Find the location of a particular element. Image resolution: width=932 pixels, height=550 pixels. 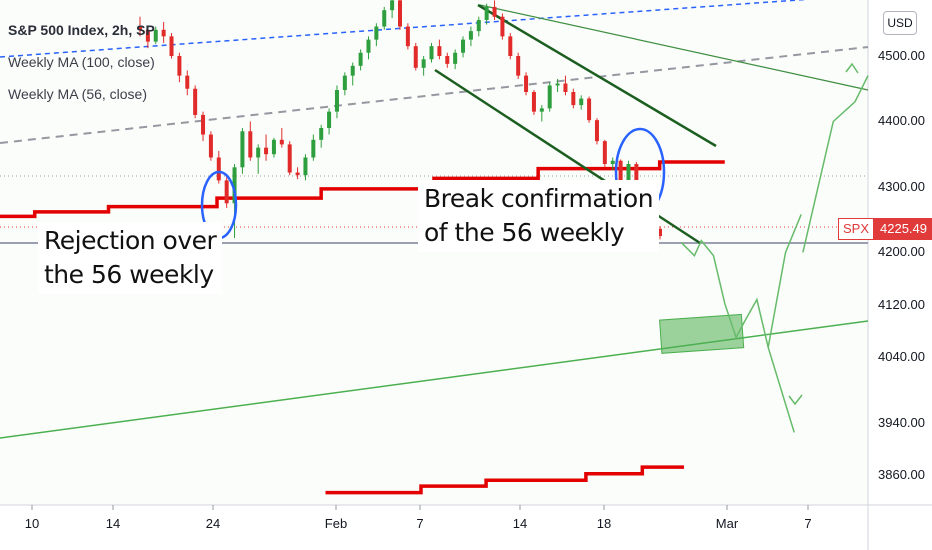

price-tick-label: 4500.00 is located at coordinates (901, 55).